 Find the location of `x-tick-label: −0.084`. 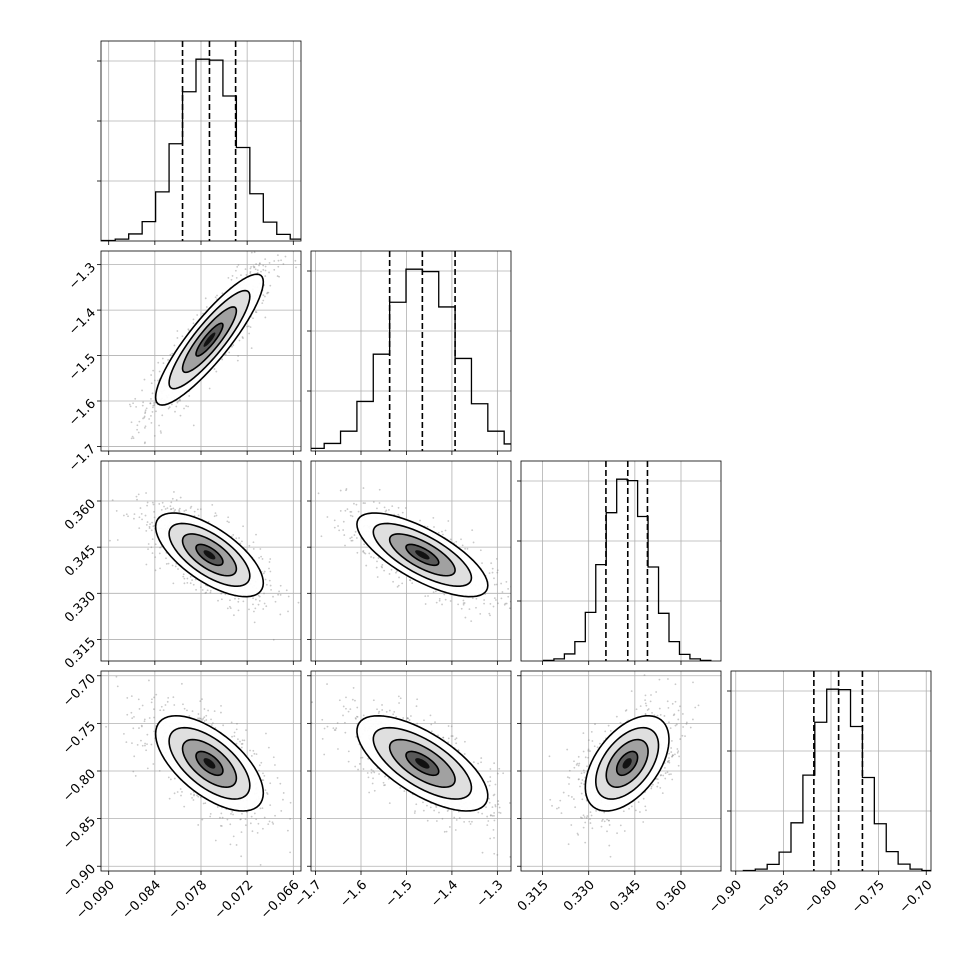

x-tick-label: −0.084 is located at coordinates (141, 900).